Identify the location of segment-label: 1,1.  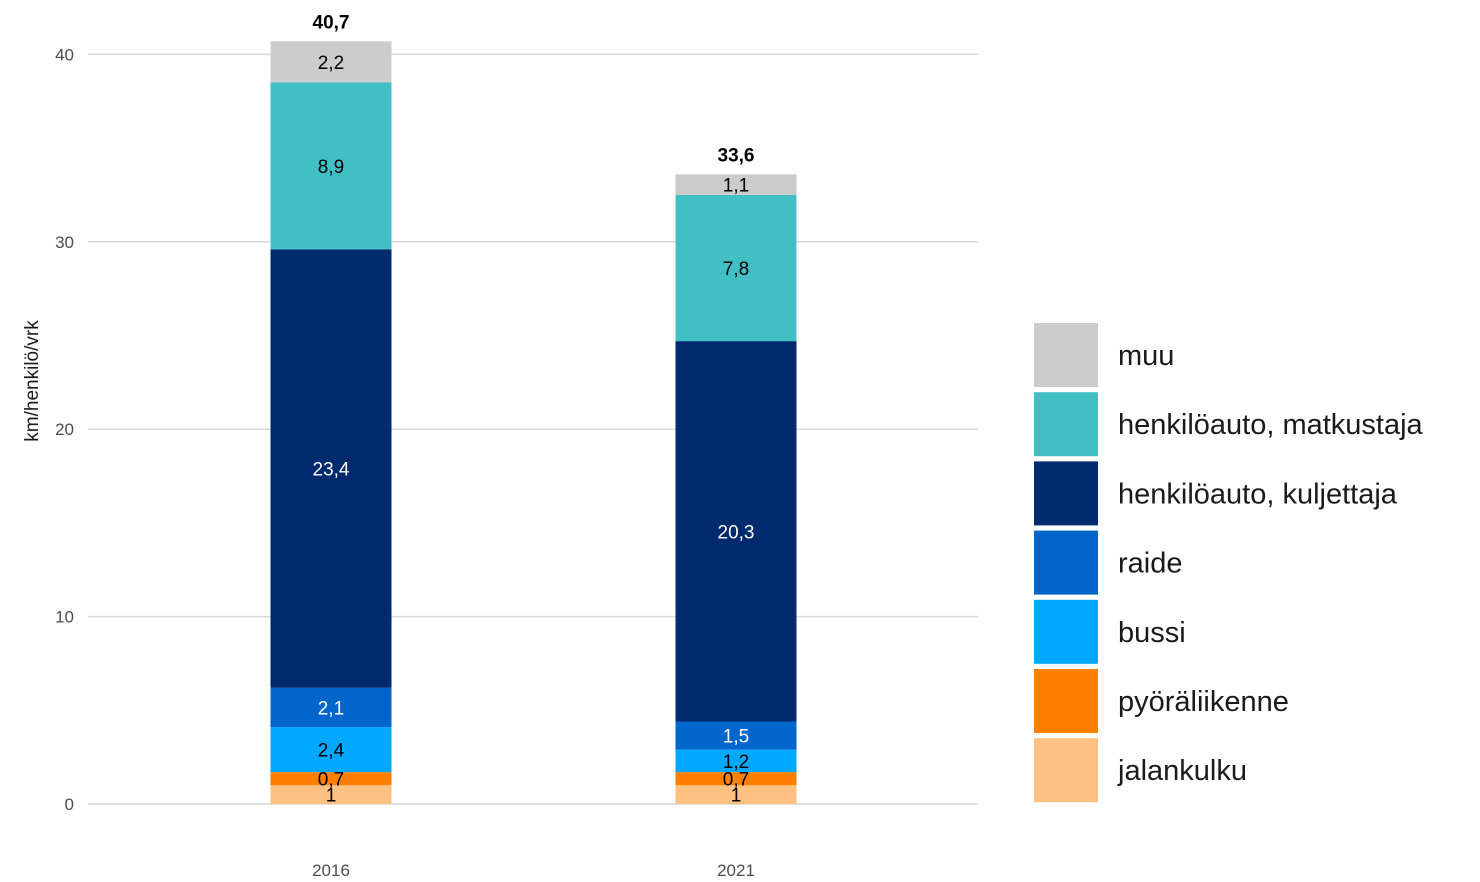
(736, 186).